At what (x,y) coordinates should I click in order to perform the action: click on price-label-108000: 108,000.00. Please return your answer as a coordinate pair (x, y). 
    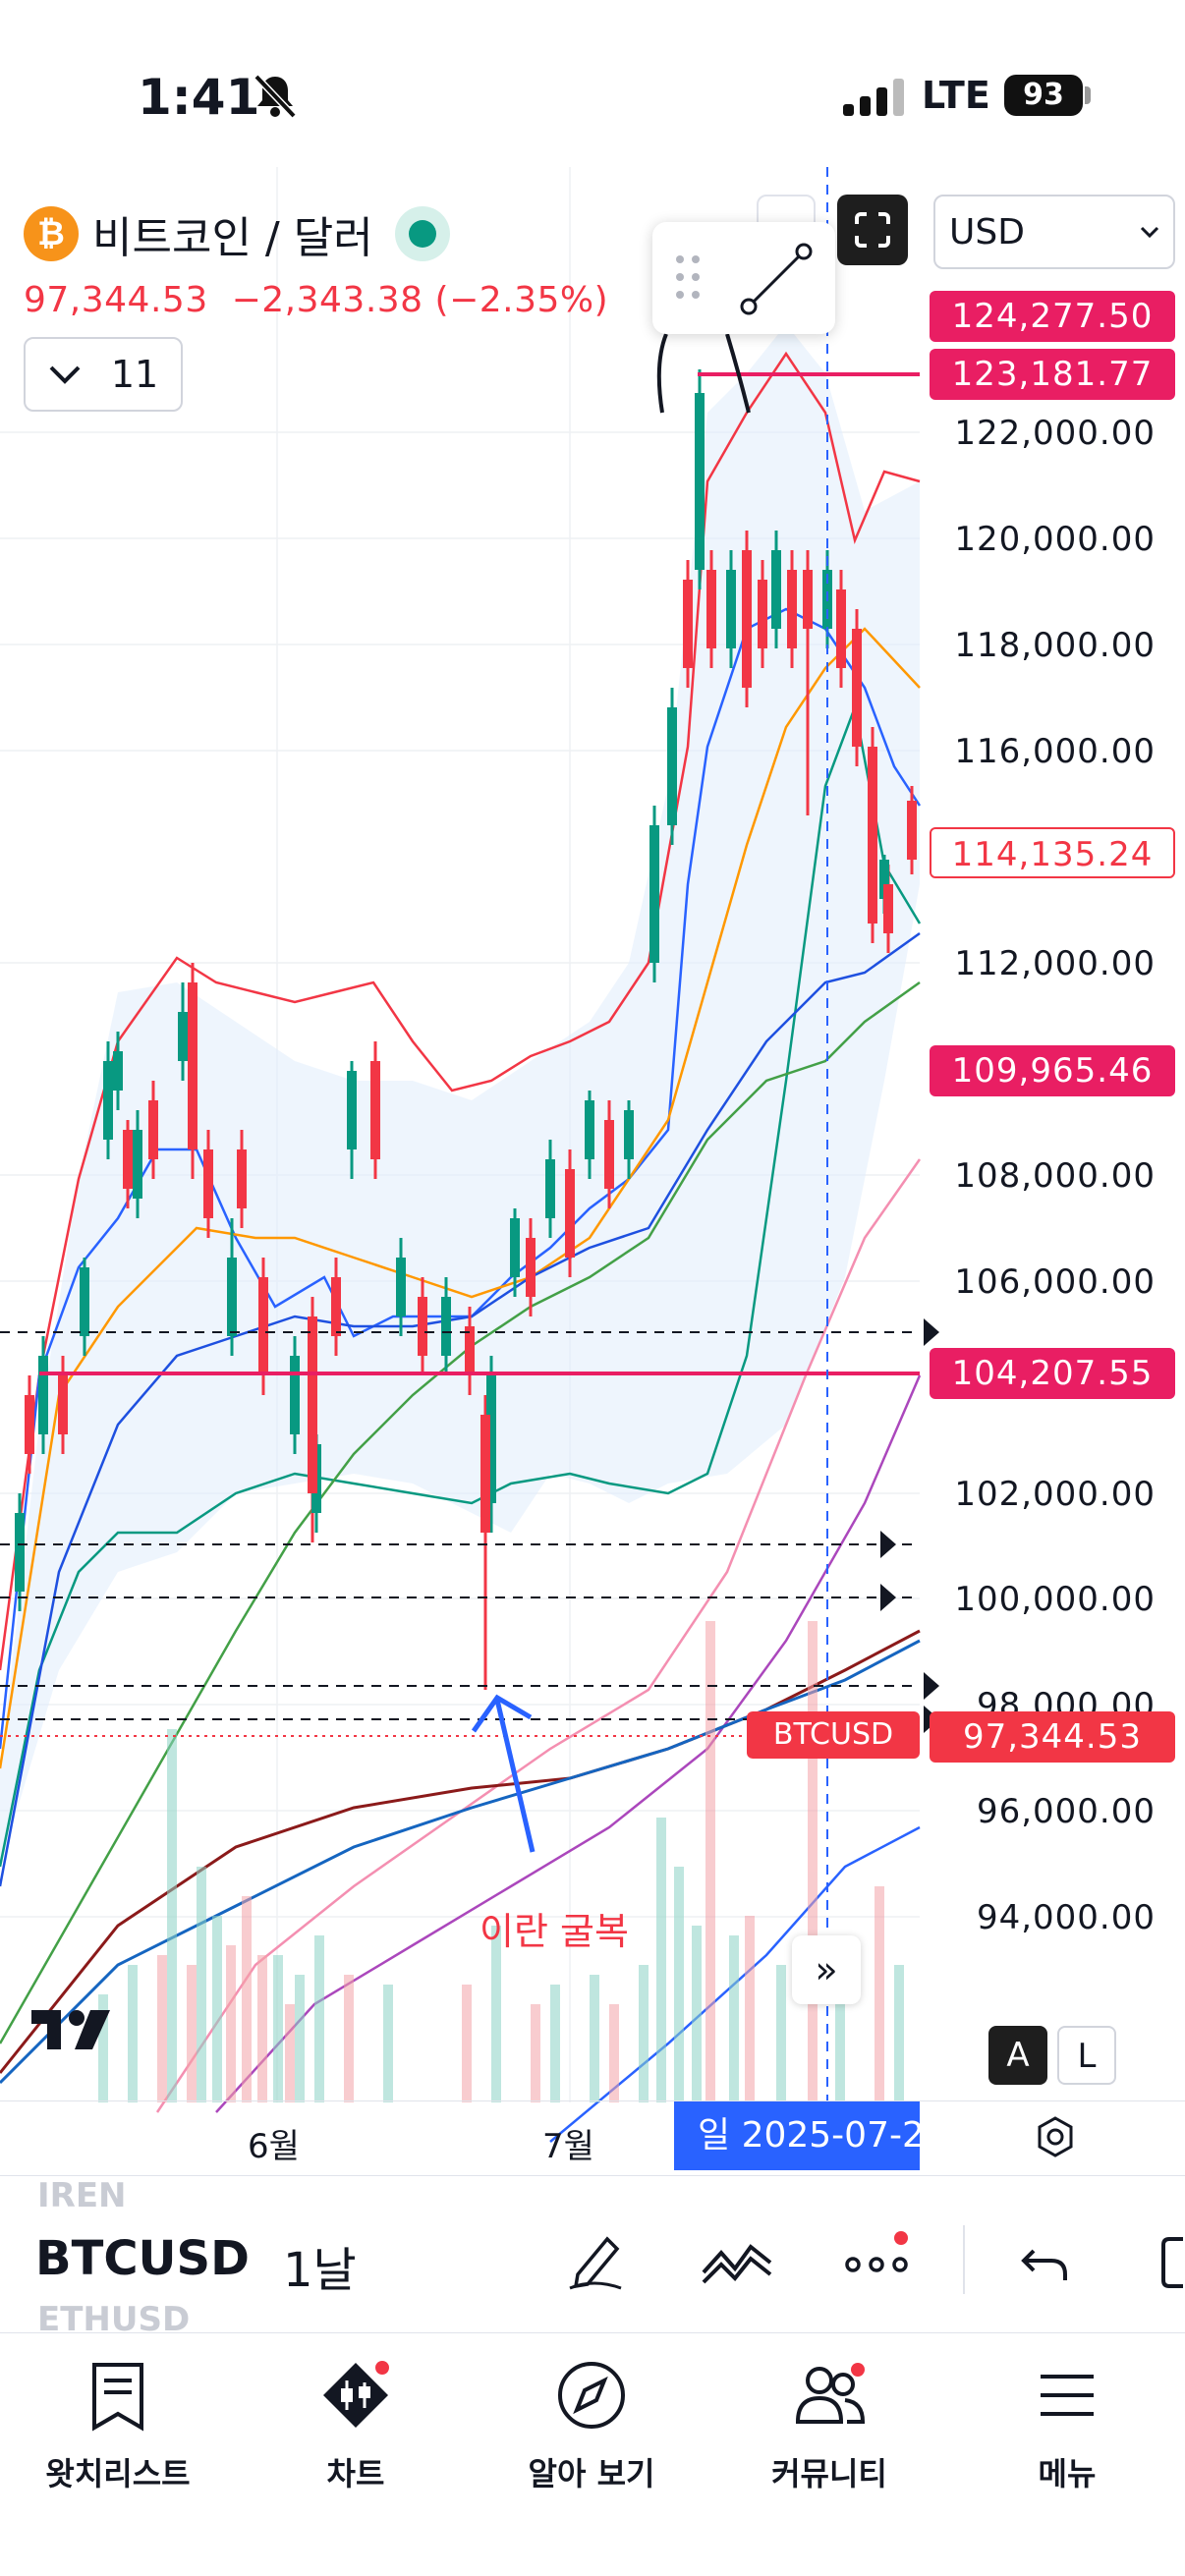
    Looking at the image, I should click on (1055, 1176).